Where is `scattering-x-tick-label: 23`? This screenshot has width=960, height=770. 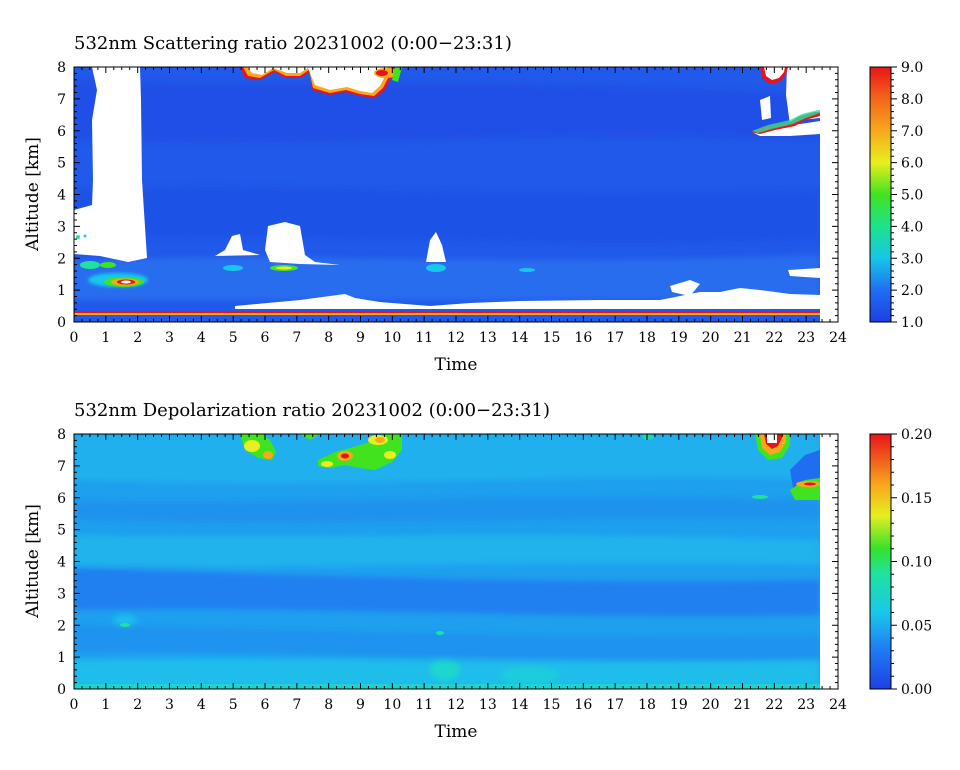
scattering-x-tick-label: 23 is located at coordinates (806, 338).